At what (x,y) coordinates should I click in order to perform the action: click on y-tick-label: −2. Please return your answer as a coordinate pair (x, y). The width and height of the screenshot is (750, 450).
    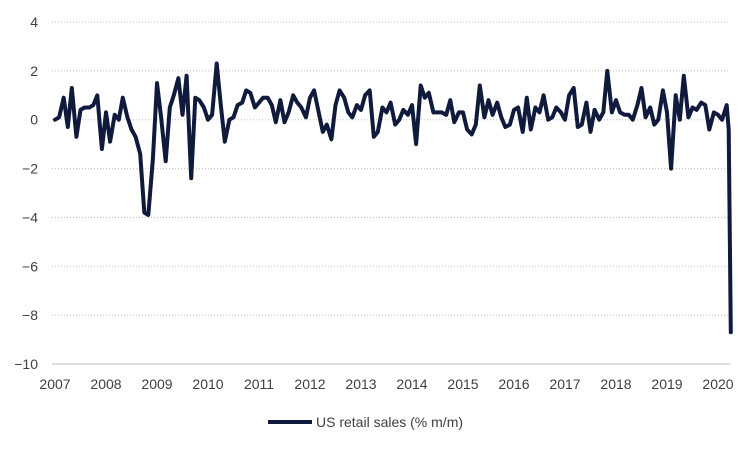
    Looking at the image, I should click on (30, 169).